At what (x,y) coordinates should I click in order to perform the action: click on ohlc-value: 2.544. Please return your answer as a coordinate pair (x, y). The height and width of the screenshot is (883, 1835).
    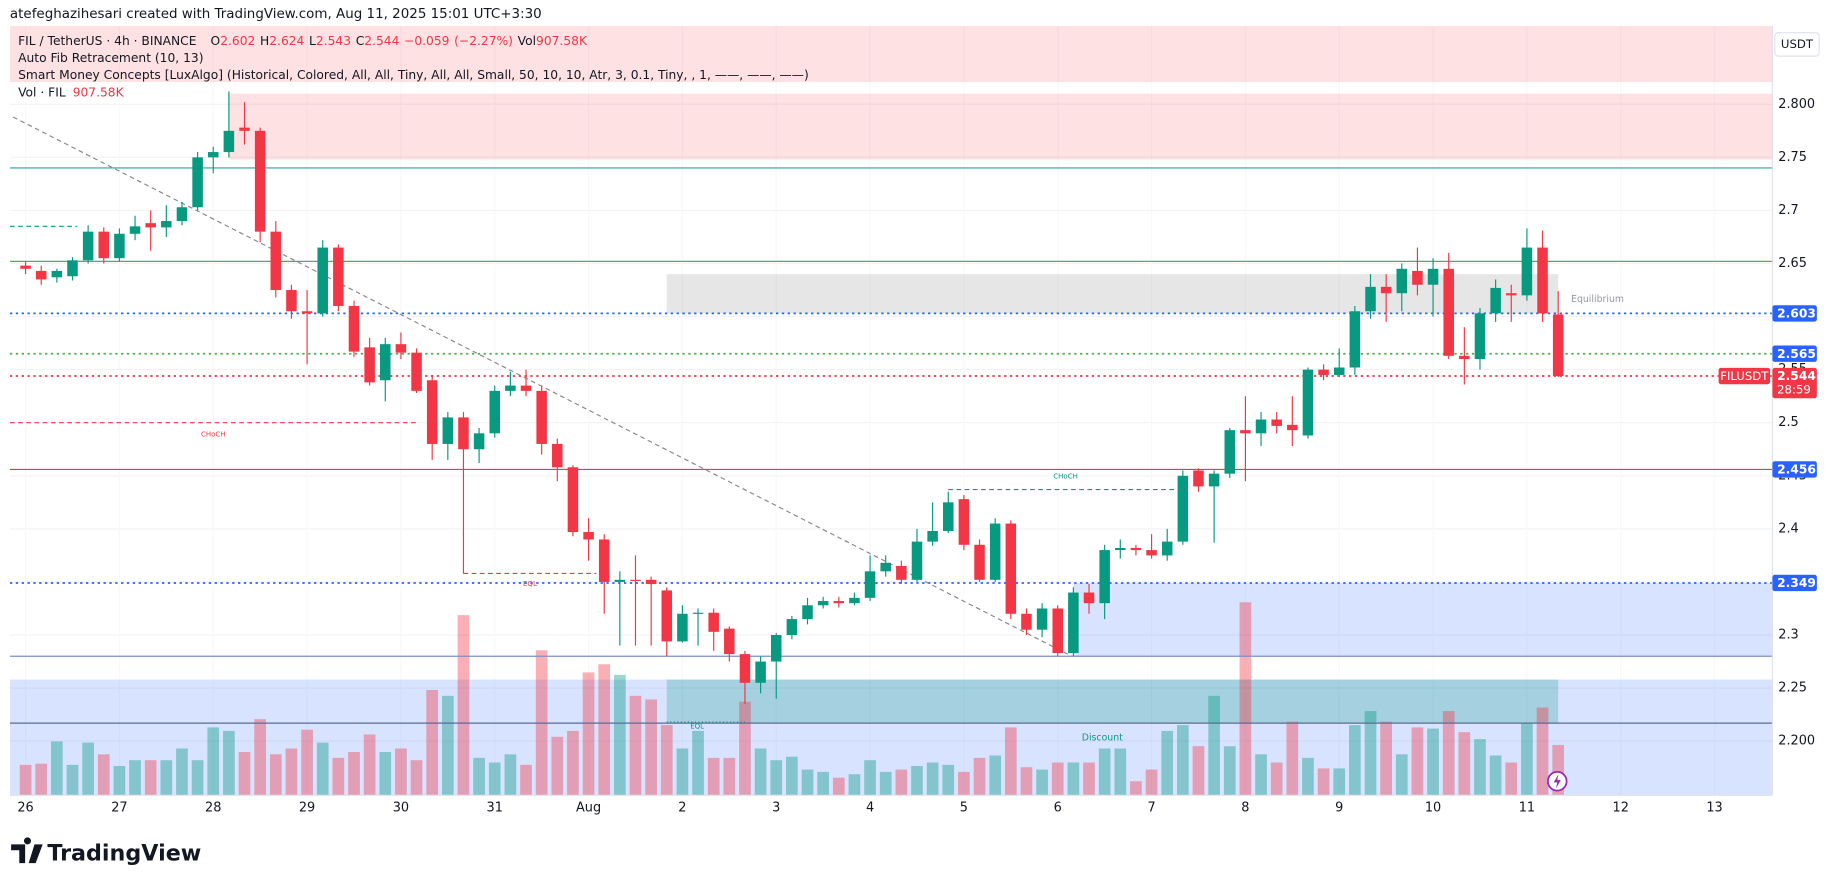
    Looking at the image, I should click on (381, 40).